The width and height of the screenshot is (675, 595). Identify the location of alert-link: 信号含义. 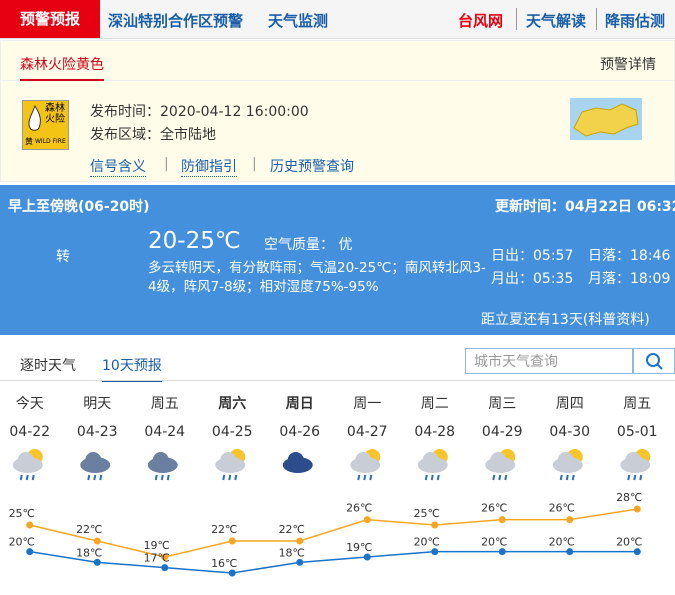
(118, 166).